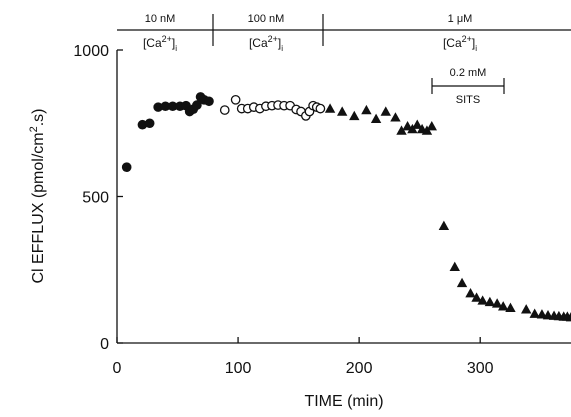 The height and width of the screenshot is (417, 571). I want to click on y-axis-title: Cl EFFLUX (pmol/cm2.s), so click(37, 195).